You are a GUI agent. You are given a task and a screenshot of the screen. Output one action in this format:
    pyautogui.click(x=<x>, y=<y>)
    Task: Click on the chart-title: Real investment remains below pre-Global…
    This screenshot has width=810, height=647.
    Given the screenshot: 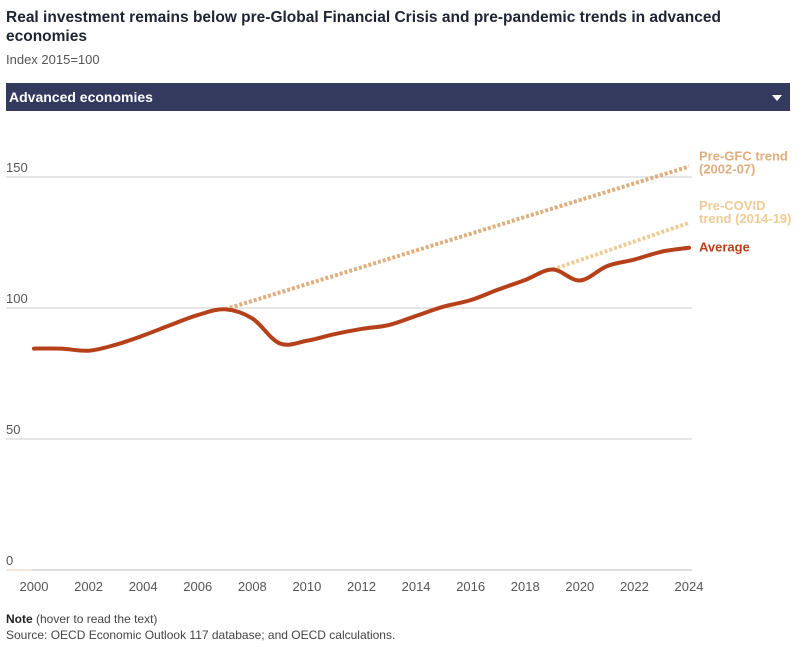 What is the action you would take?
    pyautogui.click(x=363, y=27)
    